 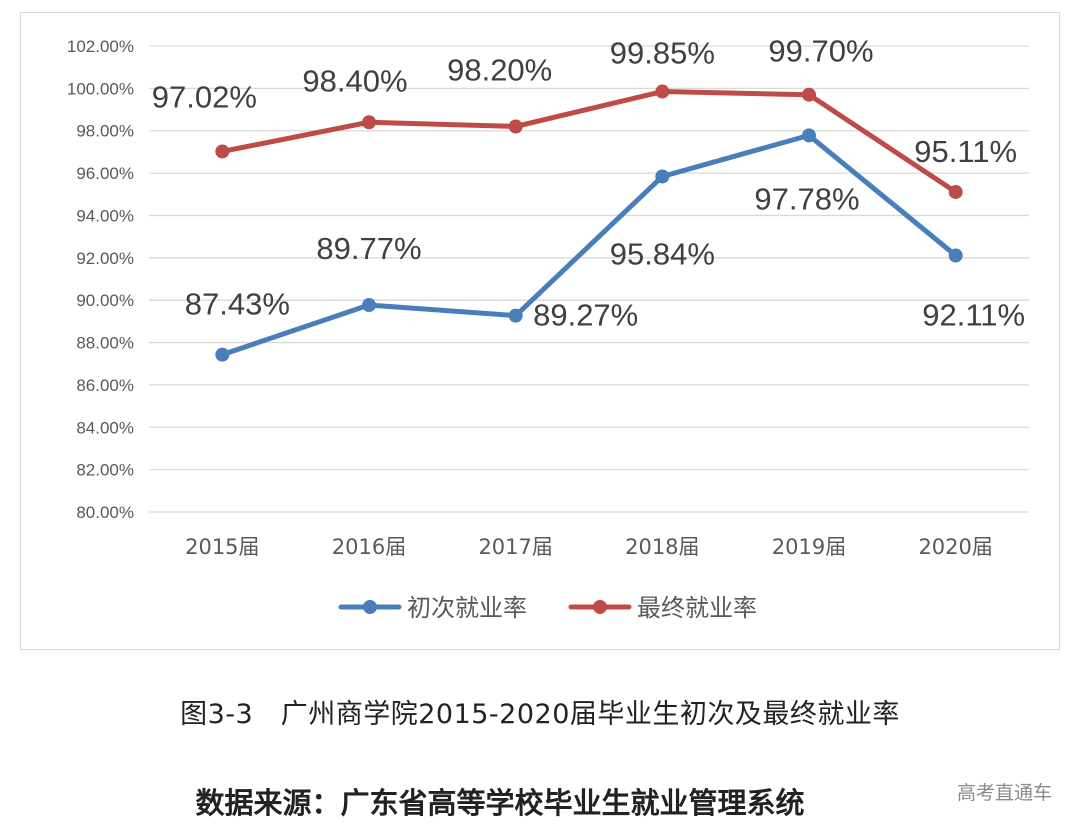 I want to click on y-tick-label: 94.00%, so click(x=105, y=215).